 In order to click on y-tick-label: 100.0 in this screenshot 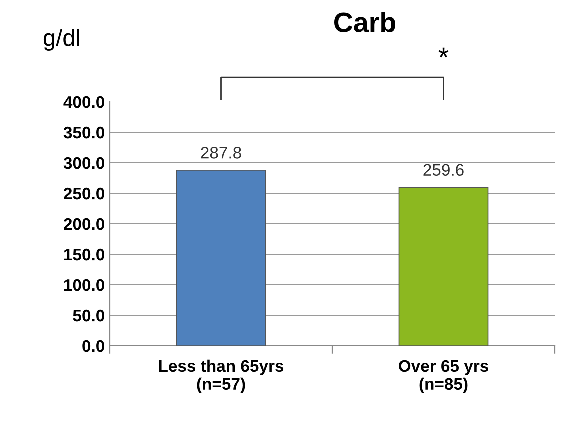, I will do `click(84, 285)`.